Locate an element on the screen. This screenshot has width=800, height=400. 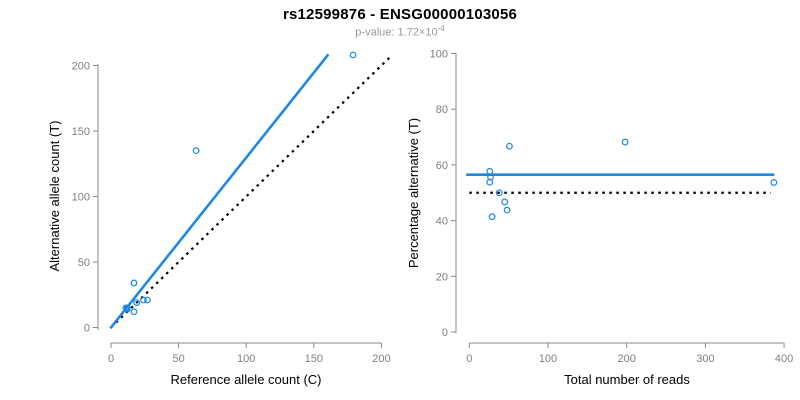
left-x-axis-label: Reference allele count (C) is located at coordinates (245, 379).